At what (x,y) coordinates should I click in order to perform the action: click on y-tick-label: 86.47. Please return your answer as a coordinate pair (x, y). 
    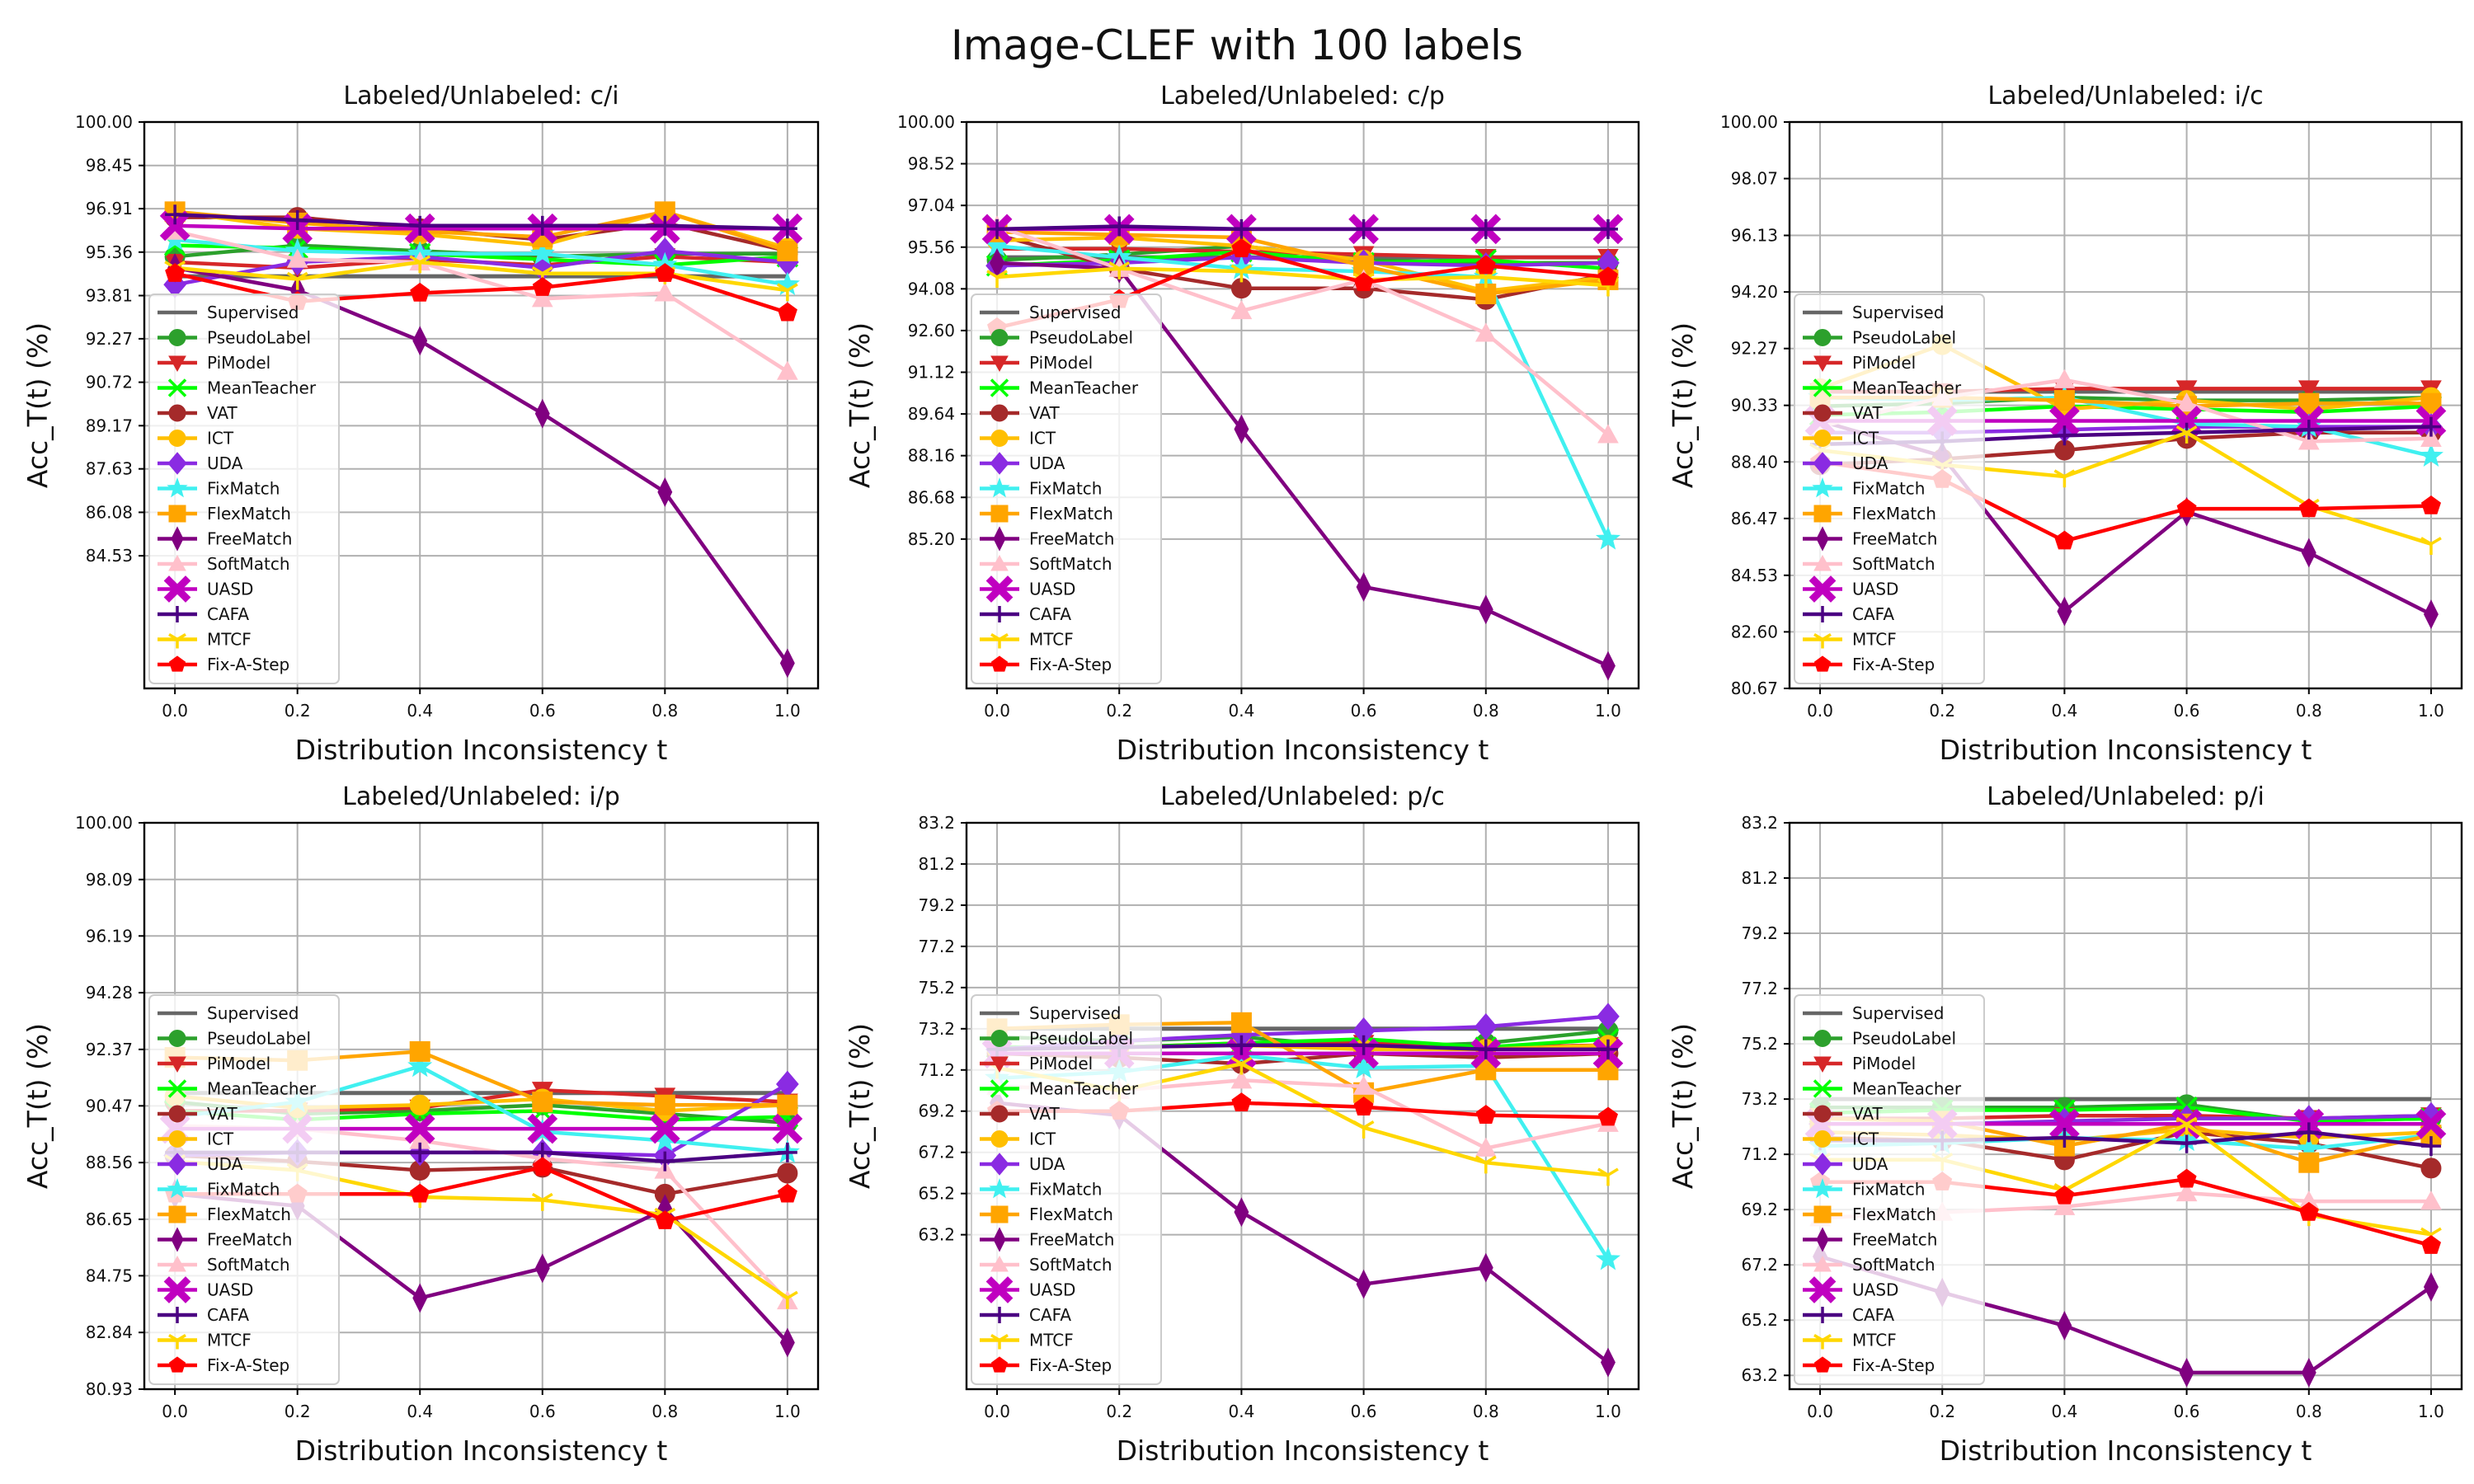
    Looking at the image, I should click on (1754, 518).